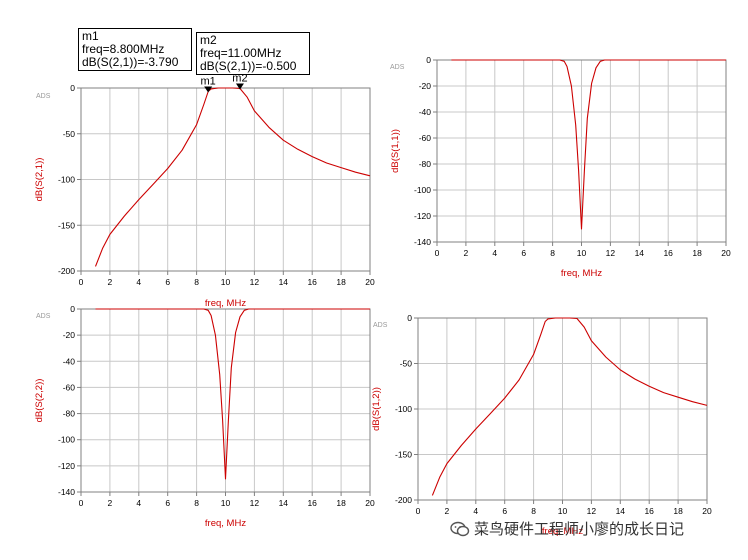 Image resolution: width=748 pixels, height=560 pixels. Describe the element at coordinates (239, 86) in the screenshot. I see `marker-m2-triangle` at that location.